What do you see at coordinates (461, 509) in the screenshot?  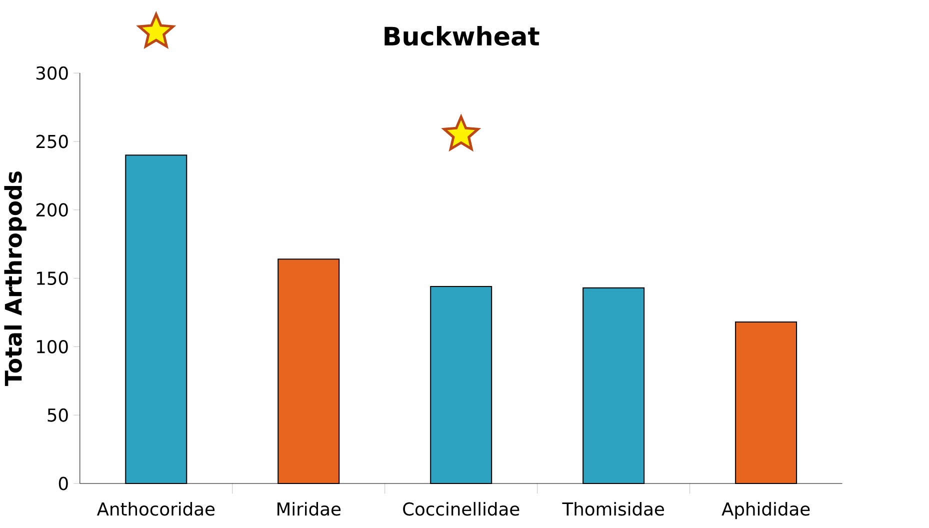 I see `x-tick-label: Coccinellidae` at bounding box center [461, 509].